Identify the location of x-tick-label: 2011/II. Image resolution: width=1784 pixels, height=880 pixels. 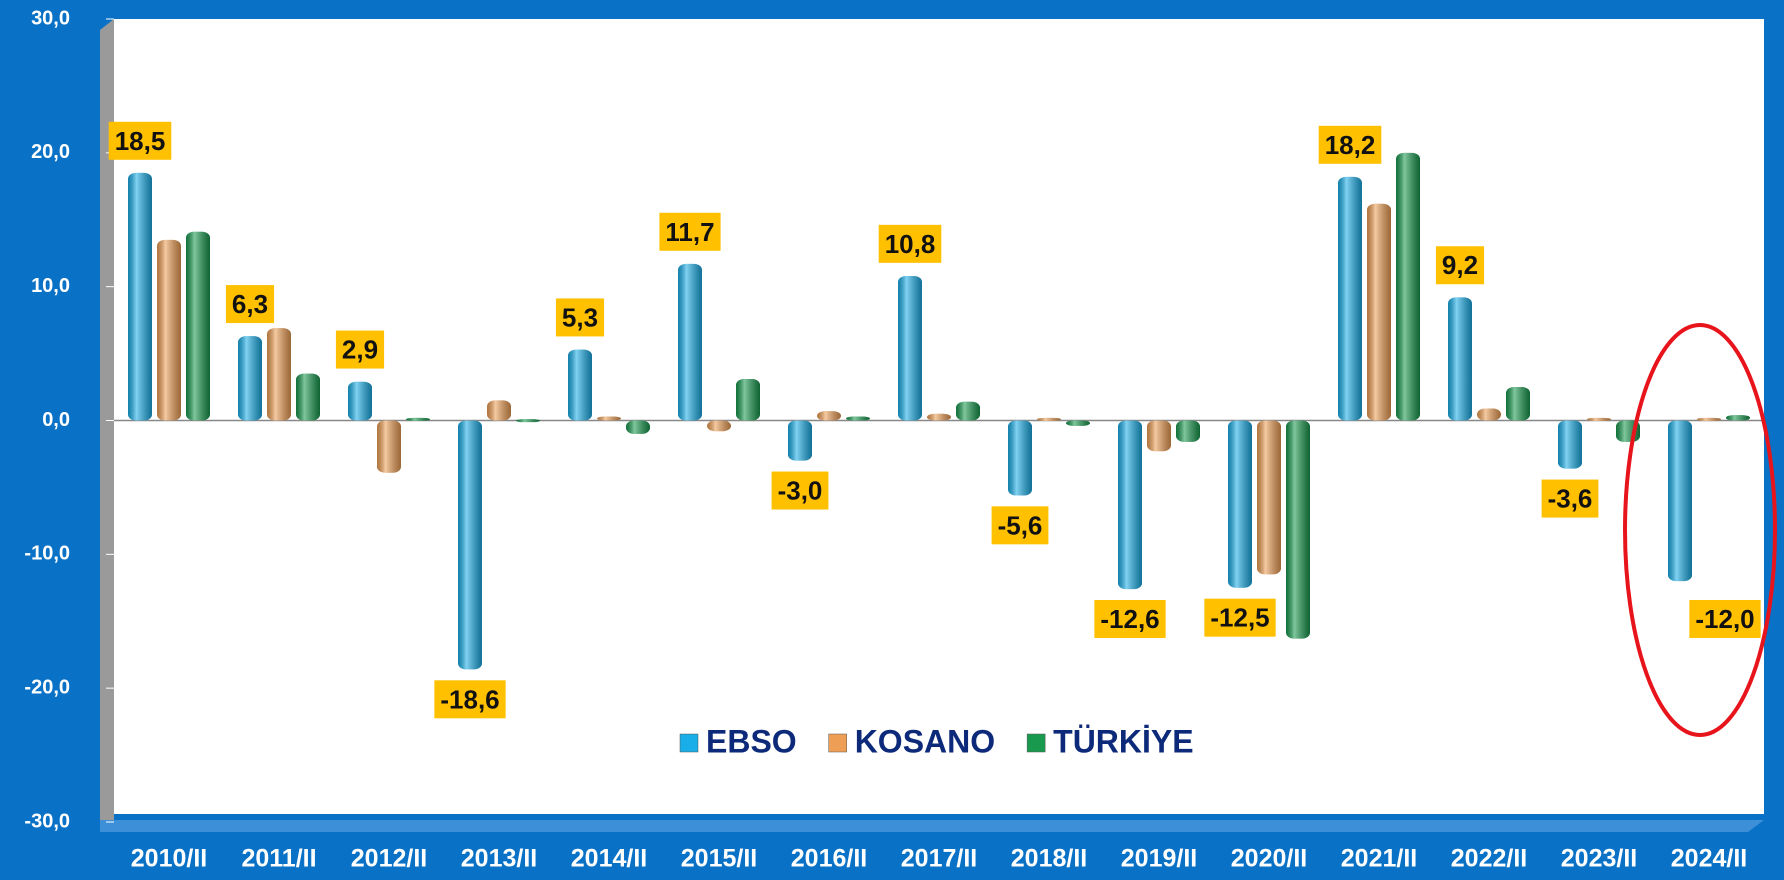
(278, 859).